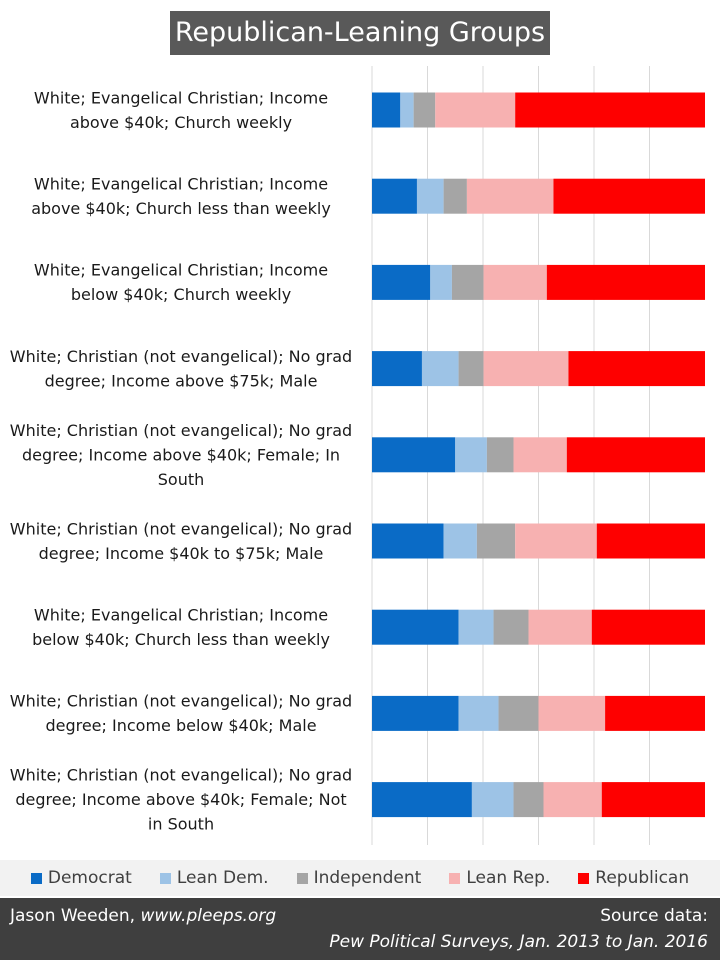 The height and width of the screenshot is (960, 720). I want to click on legend-item-lean-rep: Lean Rep., so click(499, 878).